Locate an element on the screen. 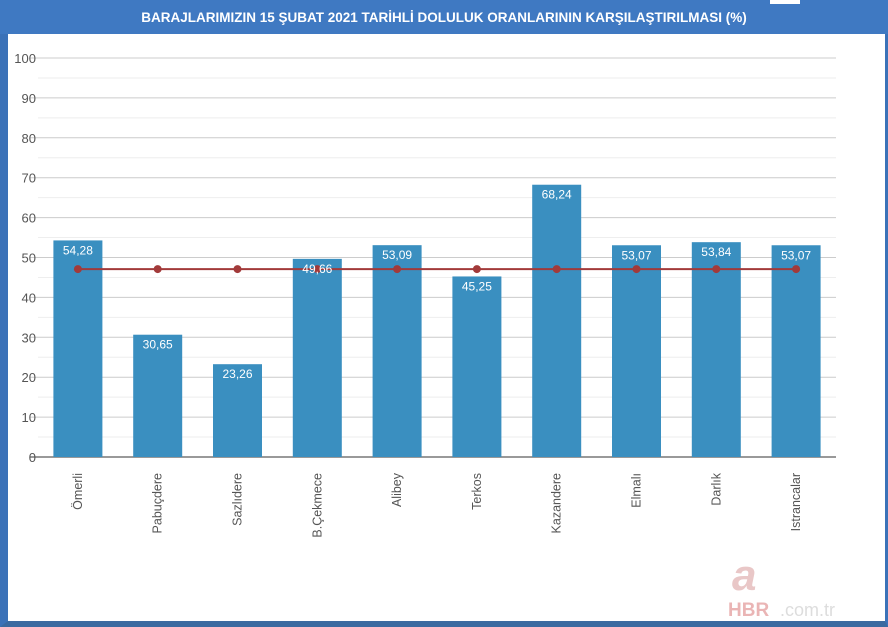 This screenshot has width=888, height=627. y-tick-label: 60 is located at coordinates (29, 218).